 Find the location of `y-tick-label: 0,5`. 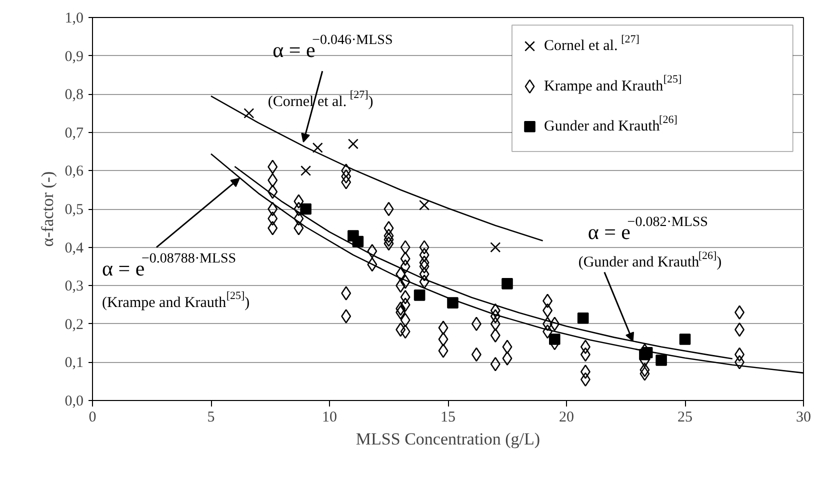

y-tick-label: 0,5 is located at coordinates (74, 210).